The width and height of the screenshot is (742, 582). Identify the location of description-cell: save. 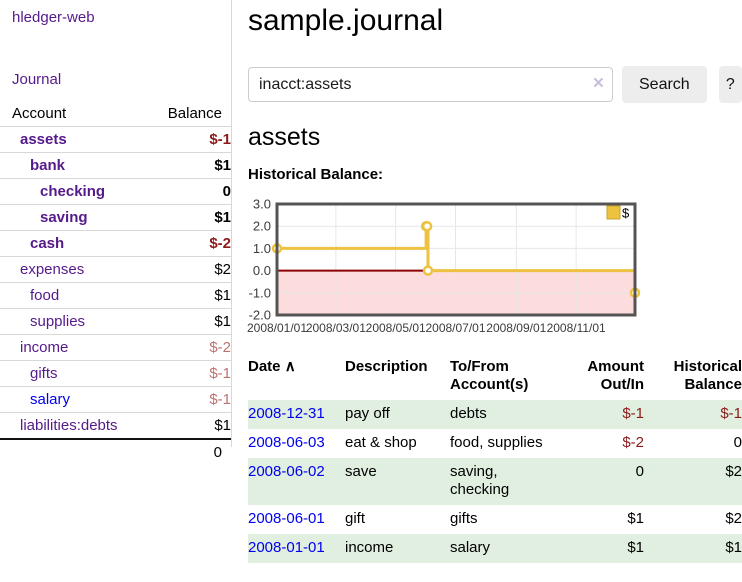
(361, 471).